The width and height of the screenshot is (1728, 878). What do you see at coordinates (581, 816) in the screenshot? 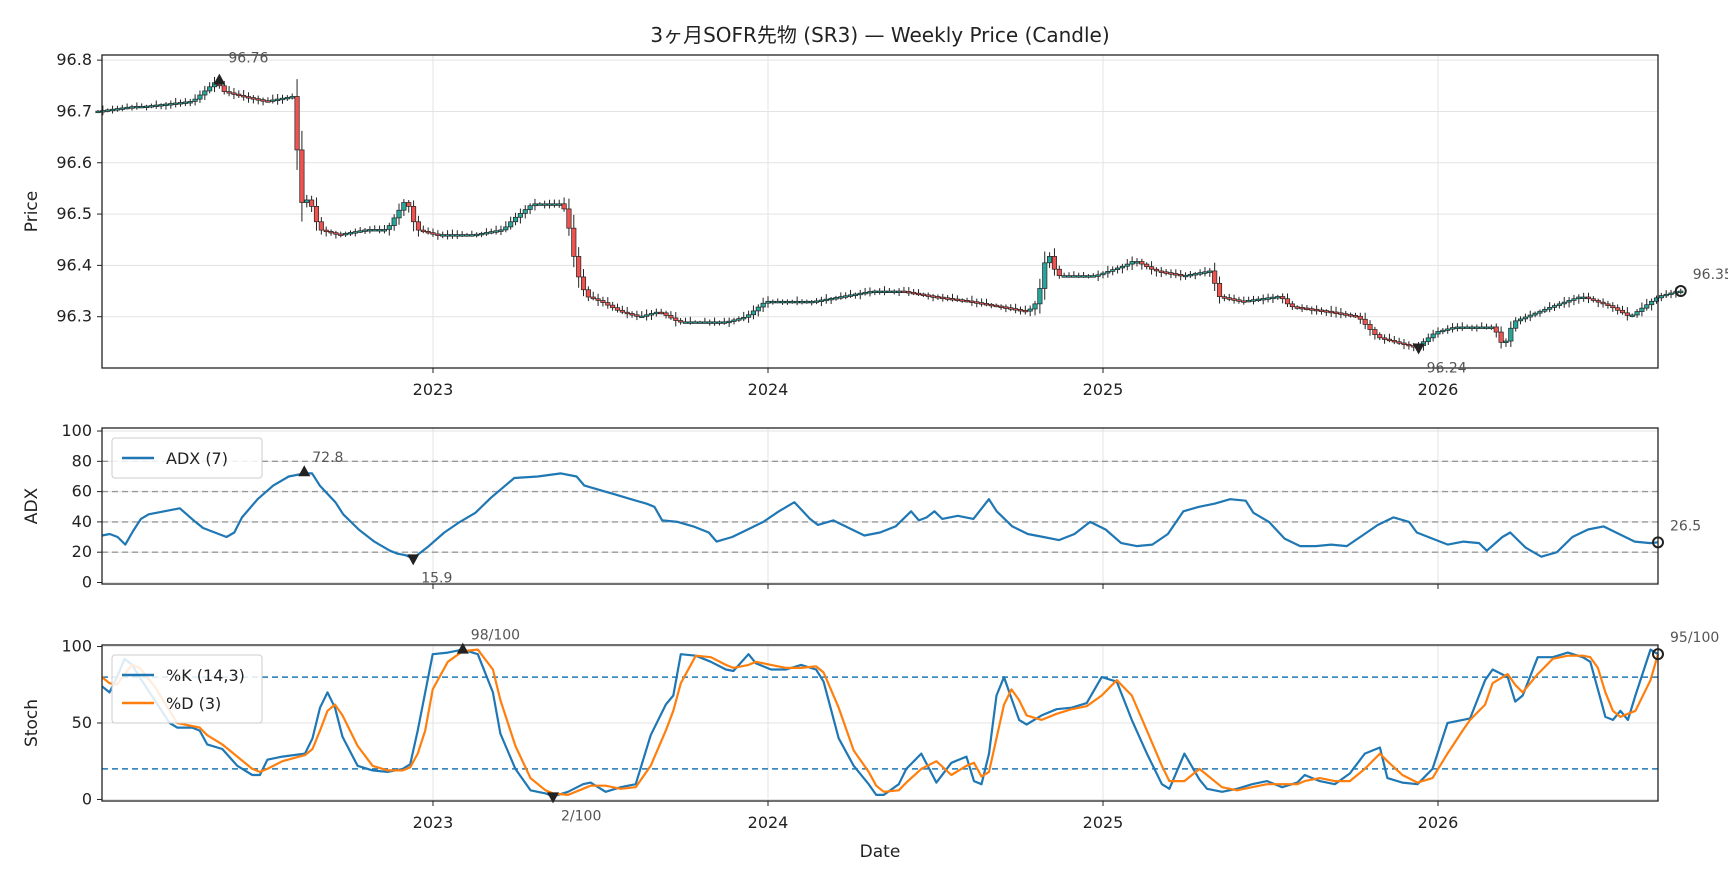
I see `min-annotation: 2/100` at bounding box center [581, 816].